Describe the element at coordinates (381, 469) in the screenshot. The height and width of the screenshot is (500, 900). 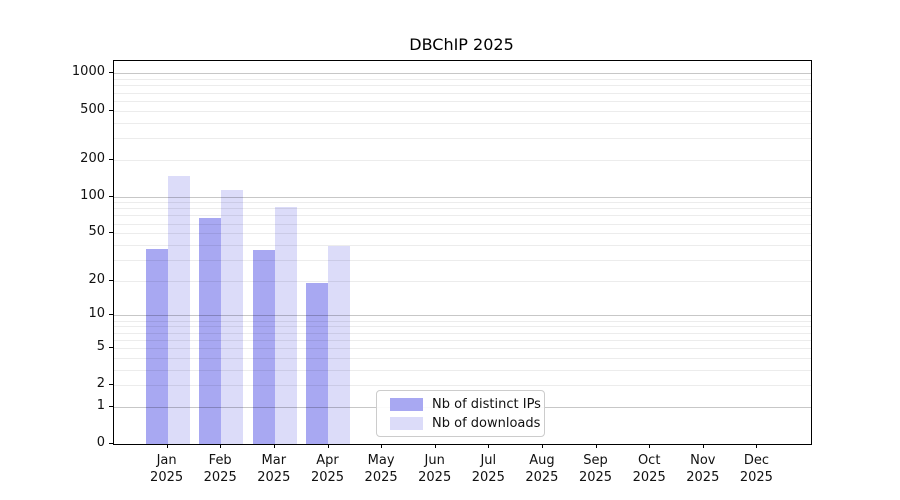
I see `xtick-label-may: May 2025` at that location.